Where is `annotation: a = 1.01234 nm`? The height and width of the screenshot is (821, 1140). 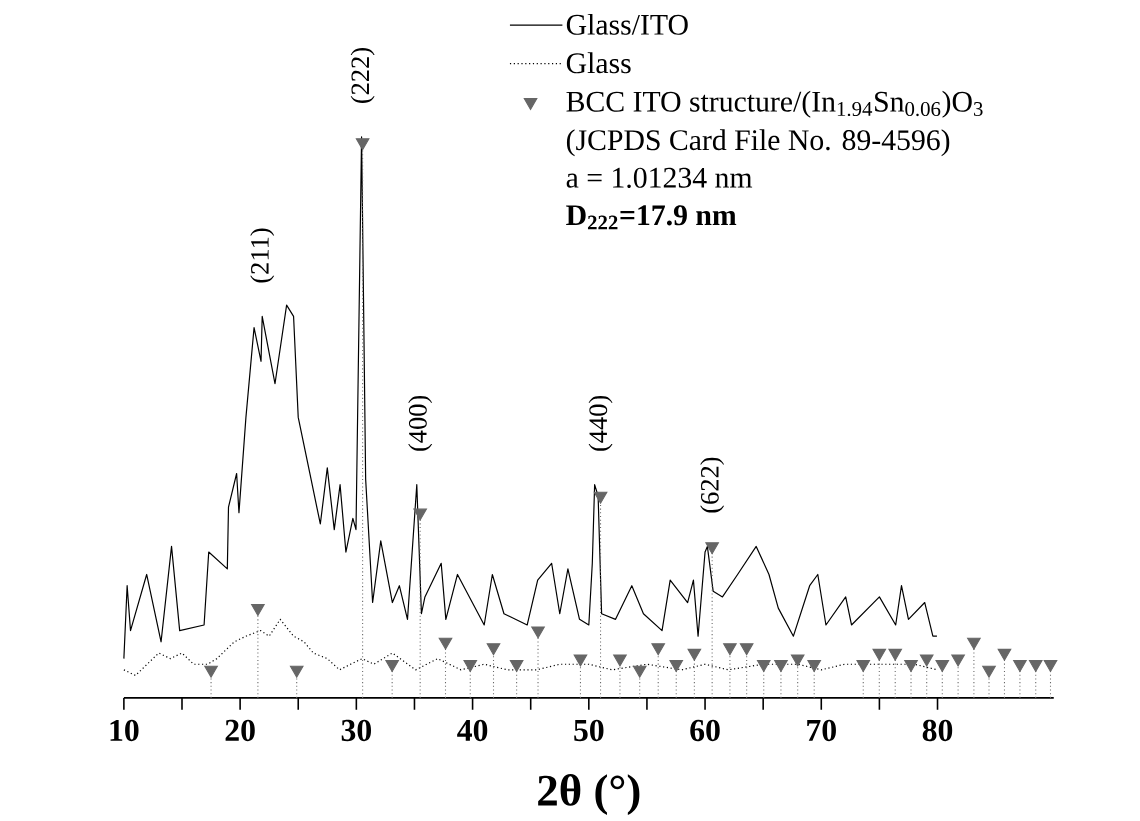 annotation: a = 1.01234 nm is located at coordinates (659, 177).